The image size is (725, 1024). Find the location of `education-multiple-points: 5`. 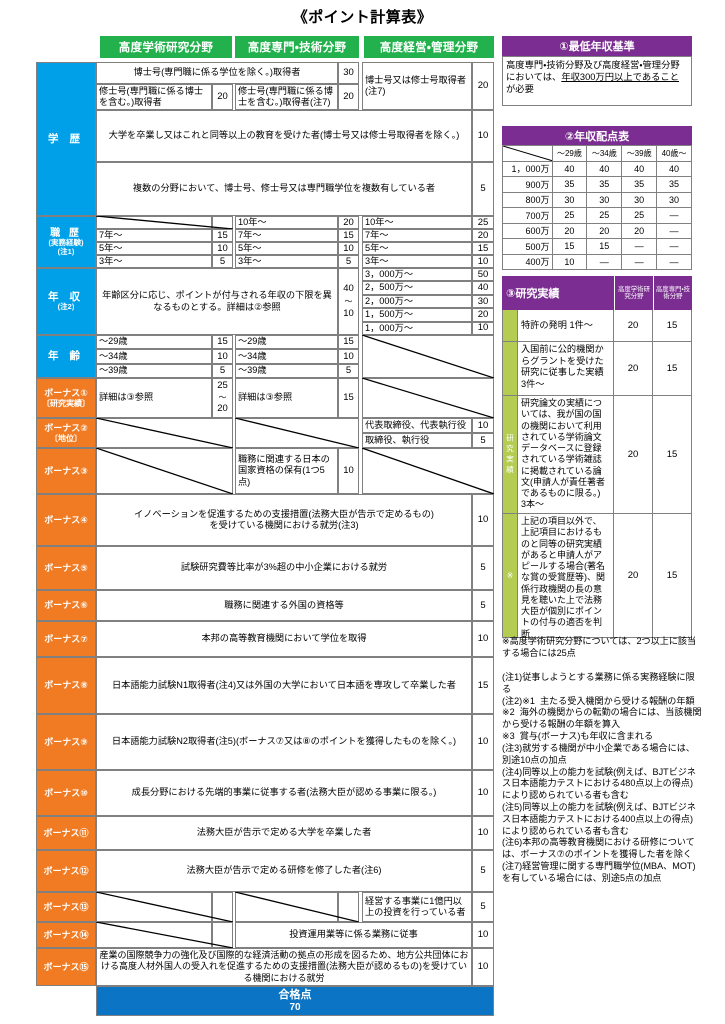

education-multiple-points: 5 is located at coordinates (483, 189).